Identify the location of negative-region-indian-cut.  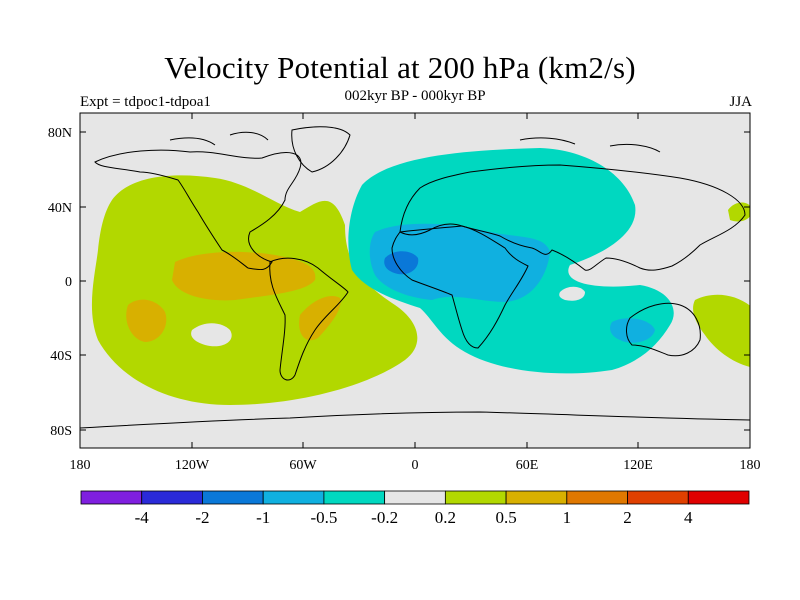
(572, 293).